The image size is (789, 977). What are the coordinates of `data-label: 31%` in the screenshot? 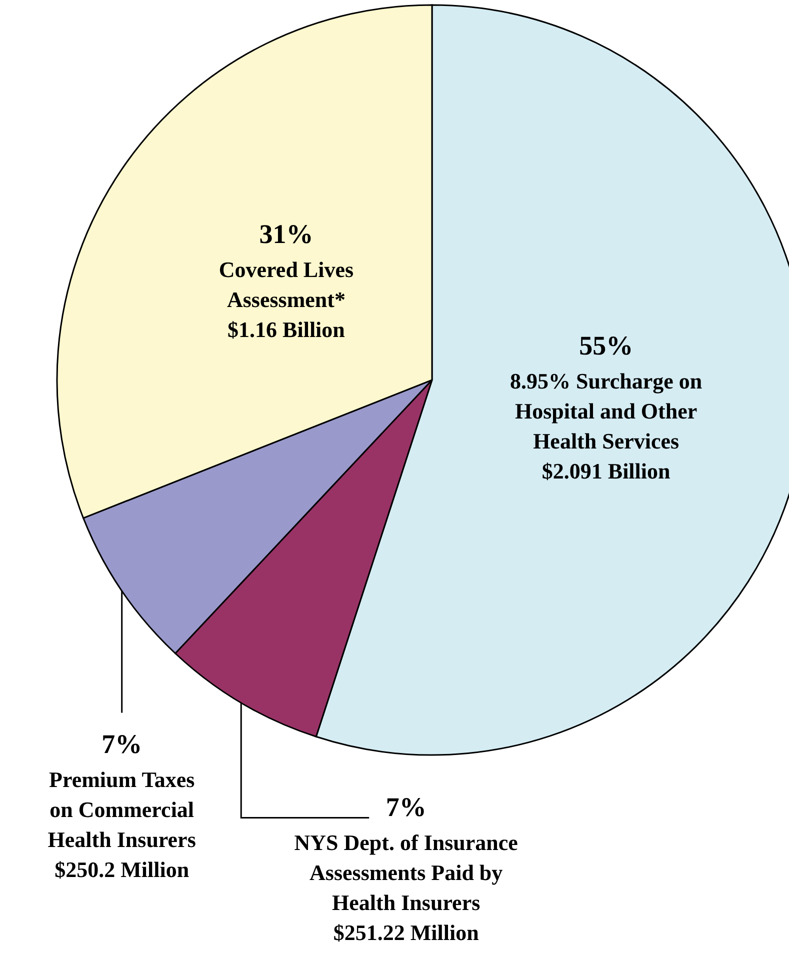 It's located at (286, 233).